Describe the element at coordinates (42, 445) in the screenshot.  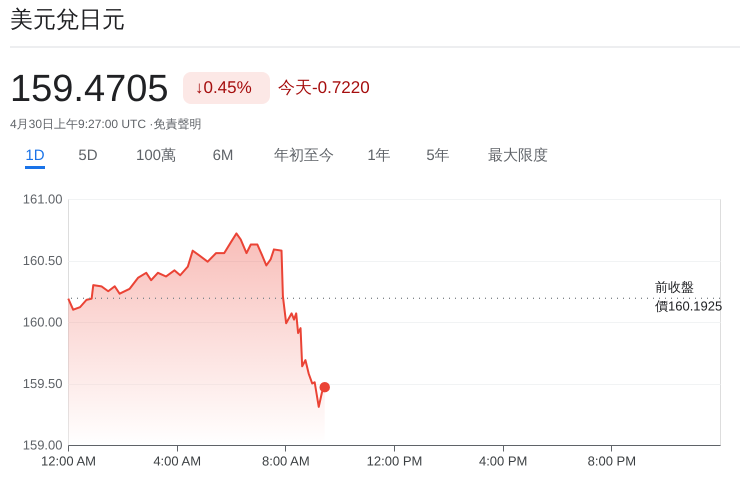
I see `y-tick-label: 159.00` at that location.